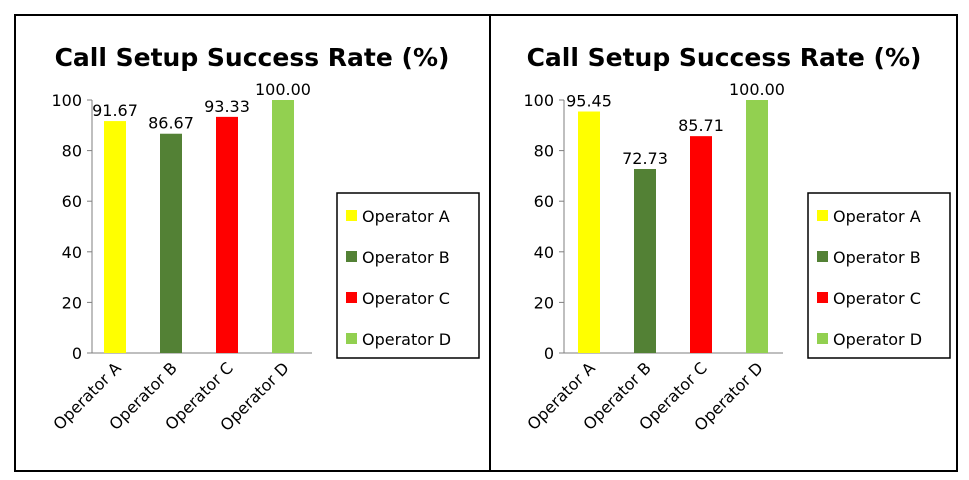 This screenshot has width=969, height=480. I want to click on chart2-legend-label-1: Operator A, so click(877, 216).